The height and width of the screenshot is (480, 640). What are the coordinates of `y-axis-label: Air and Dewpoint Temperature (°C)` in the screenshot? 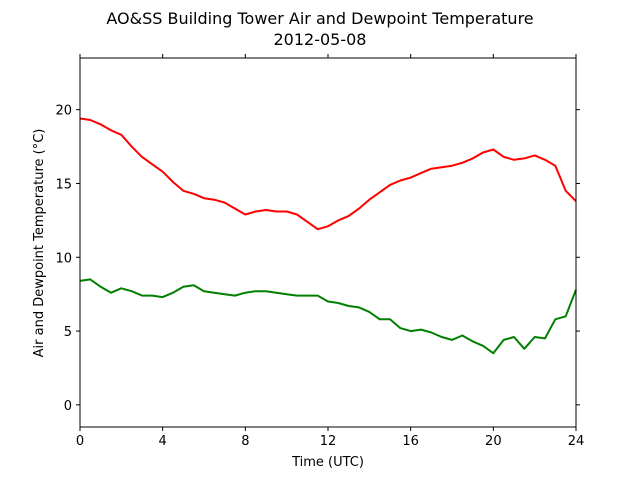 It's located at (39, 243).